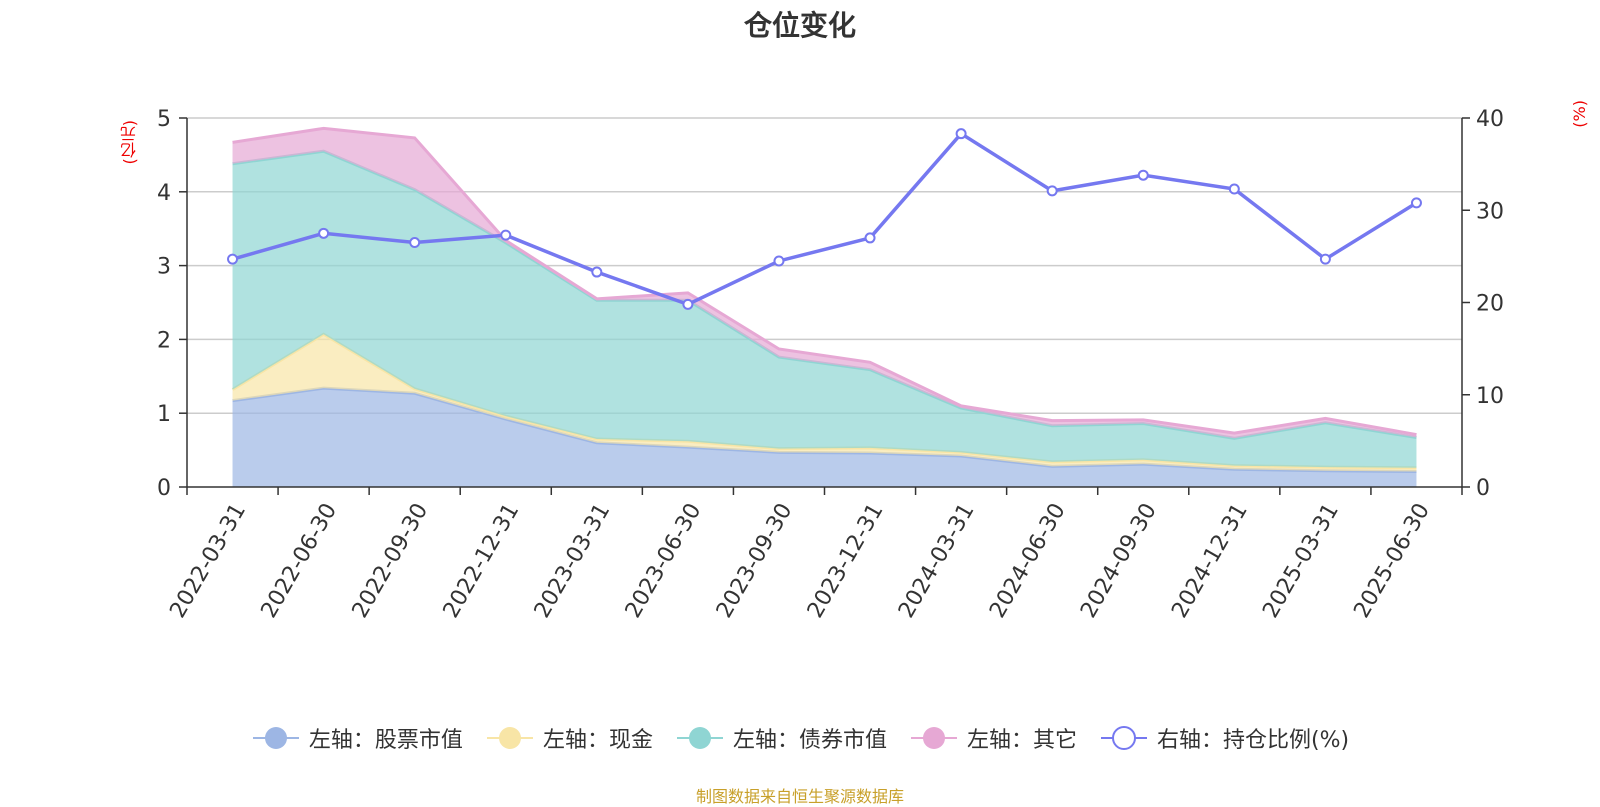 Image resolution: width=1600 pixels, height=807 pixels. What do you see at coordinates (1119, 560) in the screenshot?
I see `x-axis-tick-label: 2024-09-30` at bounding box center [1119, 560].